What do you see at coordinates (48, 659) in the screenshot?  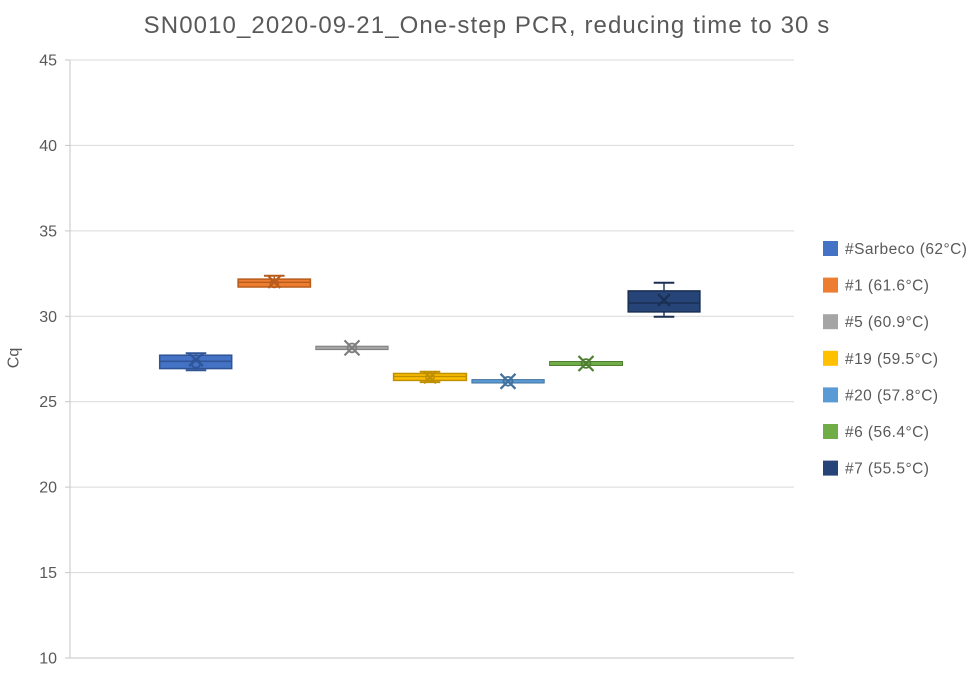 I see `svg-text: 10` at bounding box center [48, 659].